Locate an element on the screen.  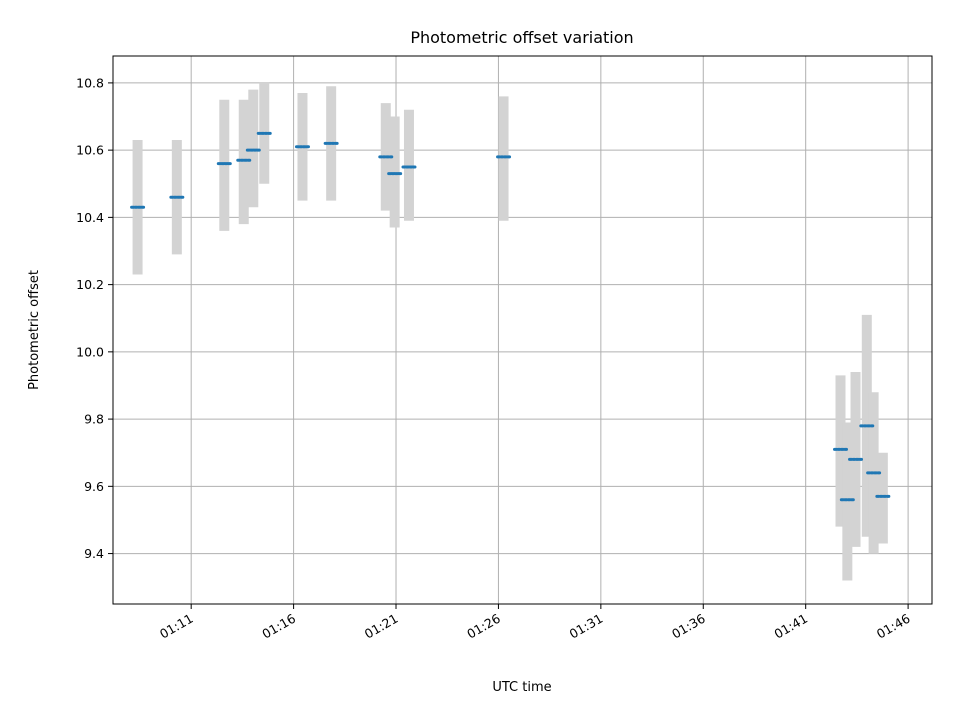
x-axis-ticks: 01:11 01:16 01:21 01:26 01:31 01:36 01:41 01:46 is located at coordinates (535, 623).